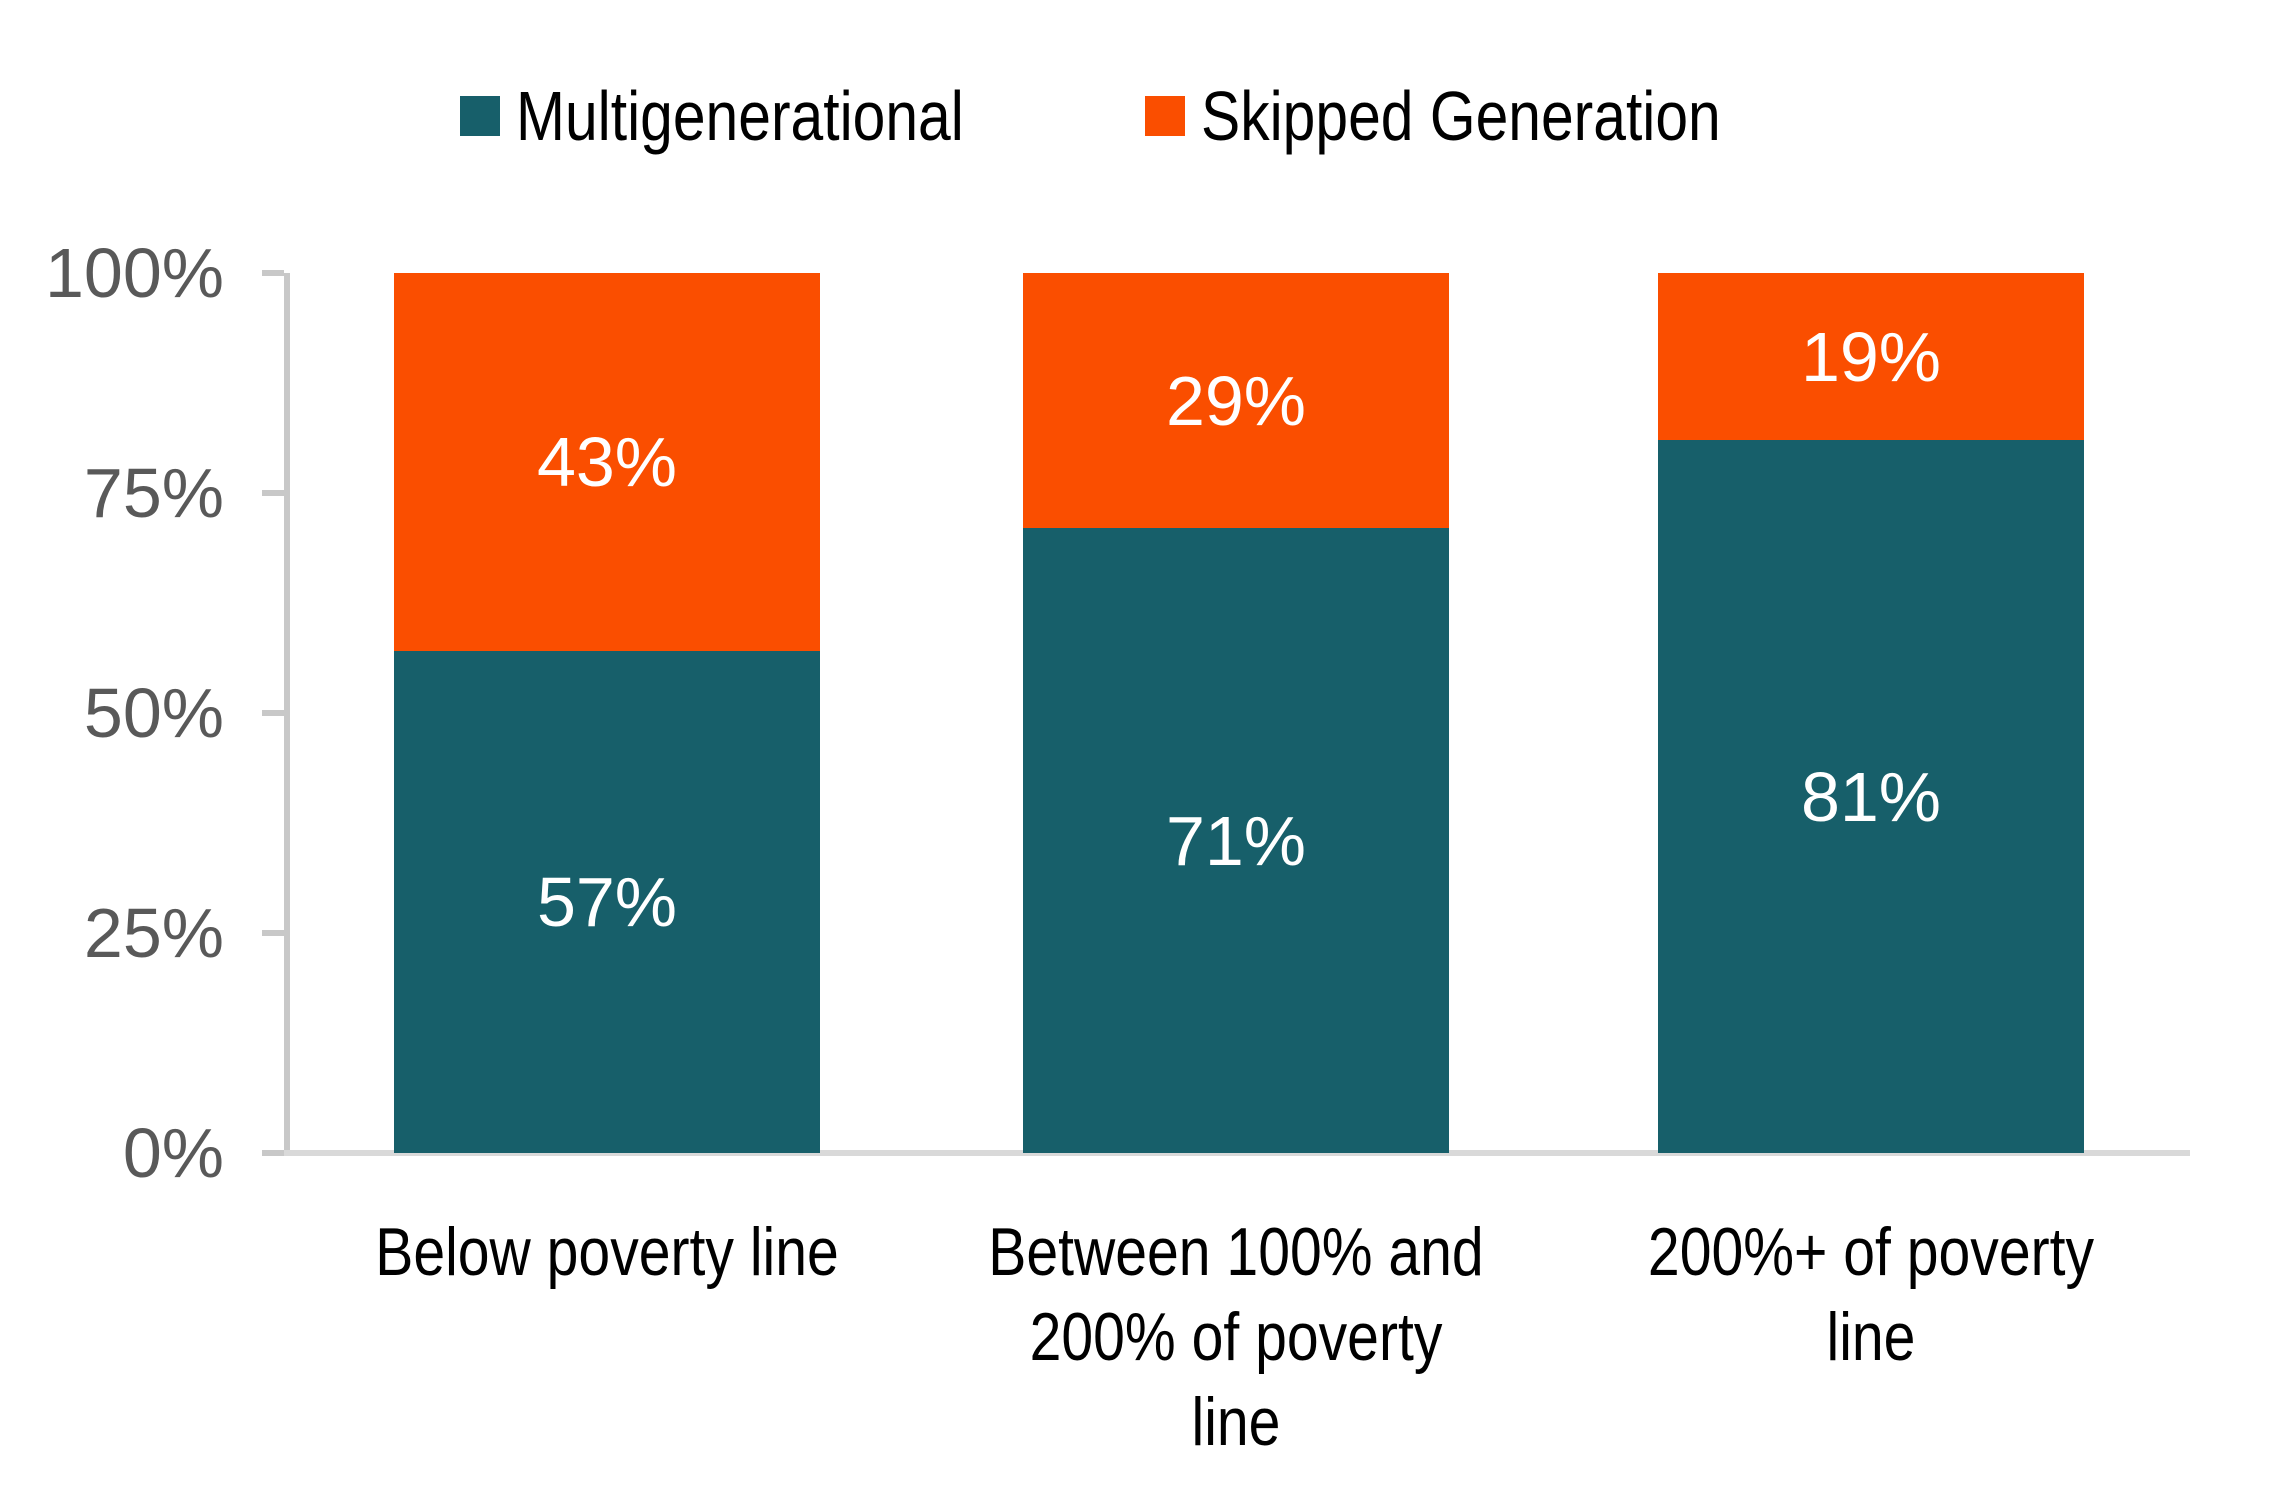 The width and height of the screenshot is (2280, 1500). I want to click on bar-segment-value-label: 71%, so click(1236, 840).